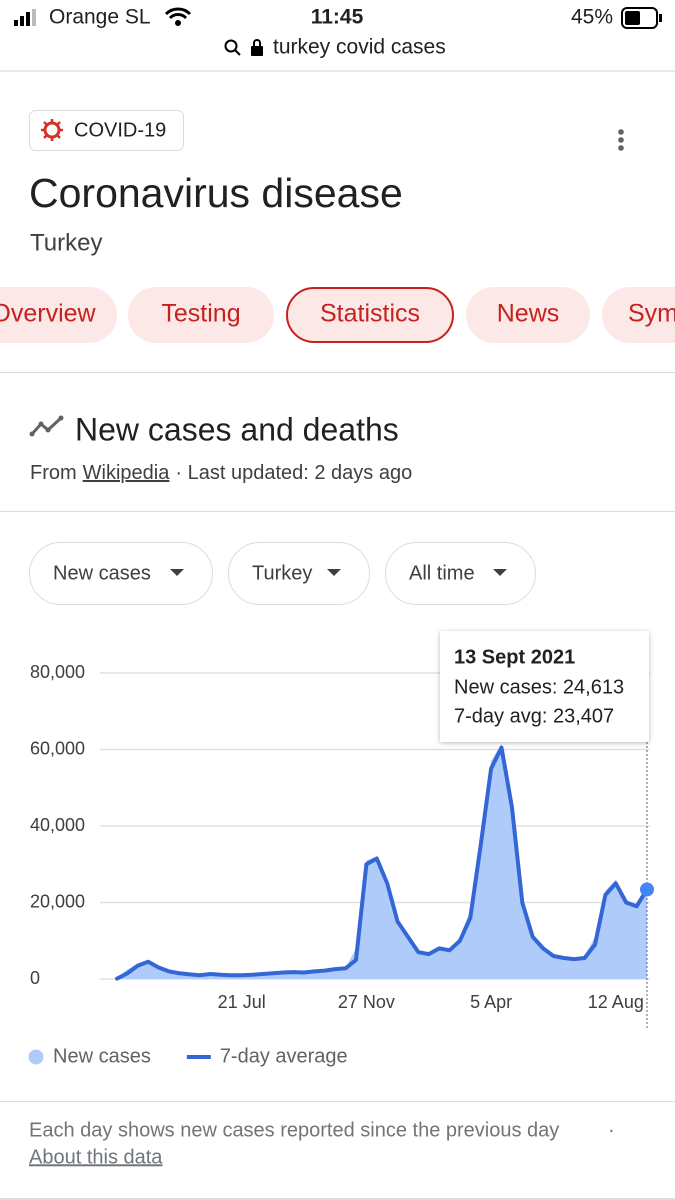 This screenshot has width=675, height=1200. What do you see at coordinates (237, 429) in the screenshot?
I see `section-title: New cases and deaths` at bounding box center [237, 429].